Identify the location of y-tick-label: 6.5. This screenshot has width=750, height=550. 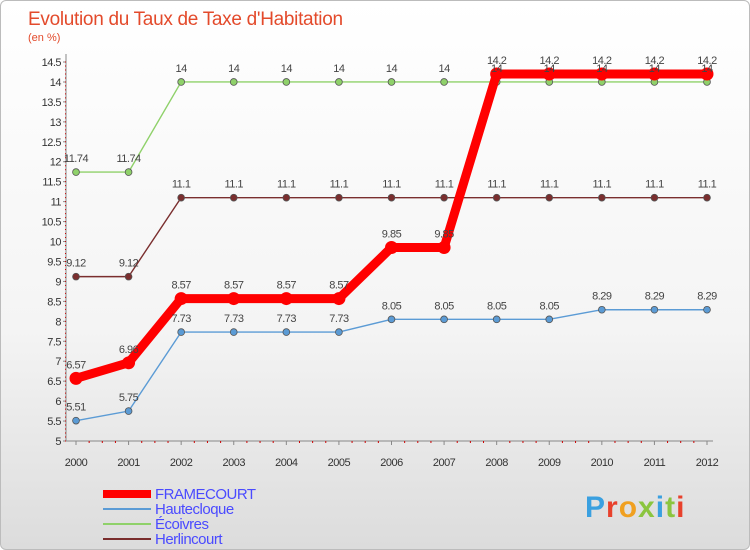
(54, 382).